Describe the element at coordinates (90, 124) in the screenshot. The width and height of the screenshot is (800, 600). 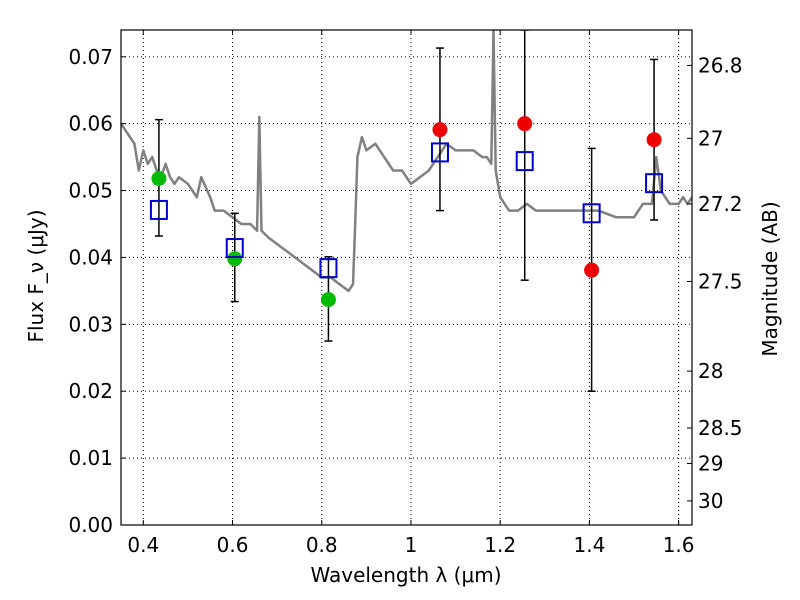
I see `y-tick-label: 0.06` at that location.